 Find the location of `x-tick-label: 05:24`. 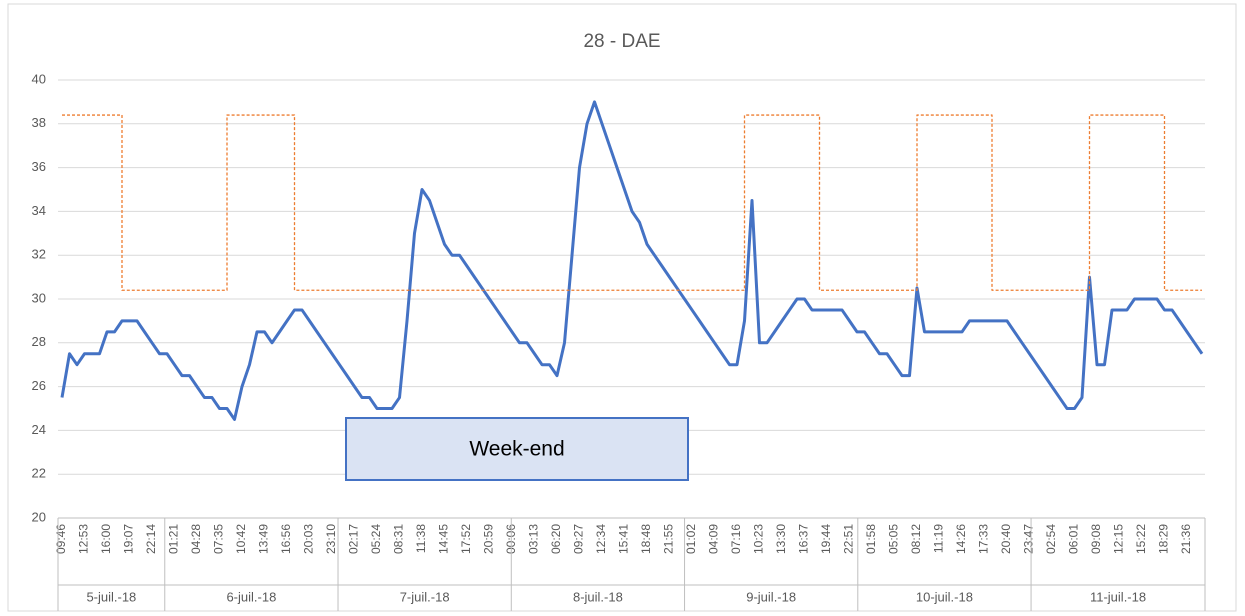

x-tick-label: 05:24 is located at coordinates (376, 539).